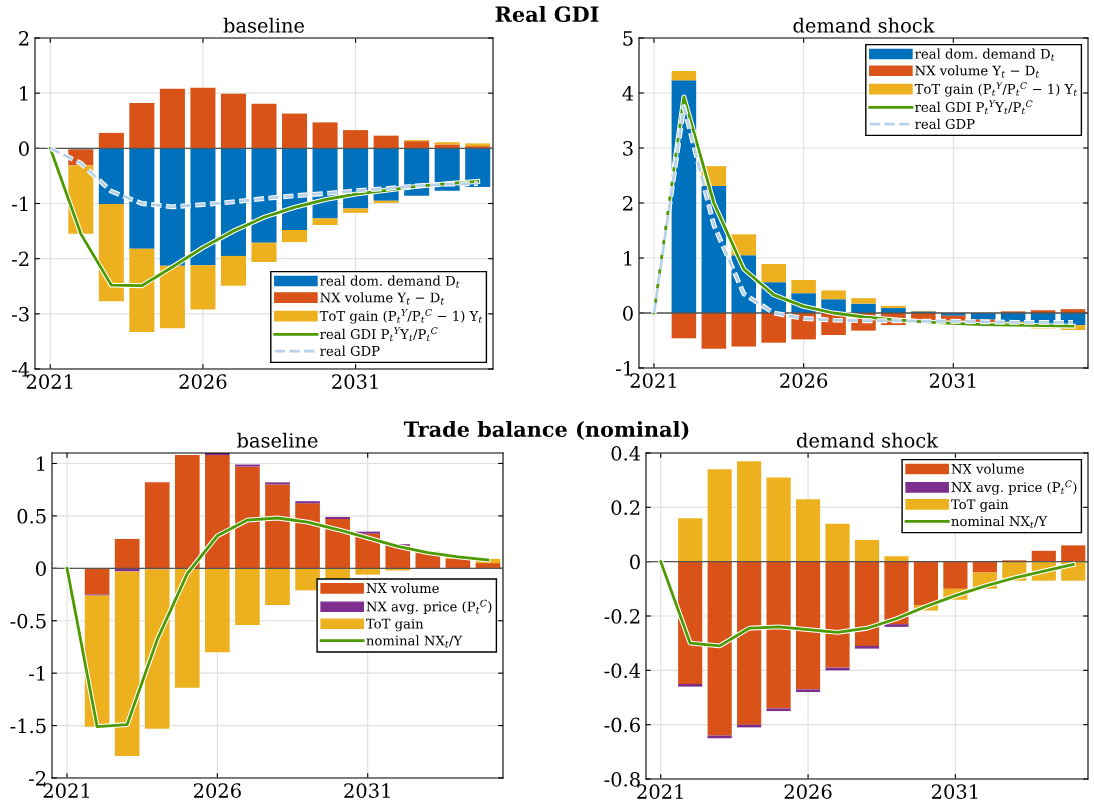  What do you see at coordinates (628, 148) in the screenshot?
I see `y-tick-label: 3` at bounding box center [628, 148].